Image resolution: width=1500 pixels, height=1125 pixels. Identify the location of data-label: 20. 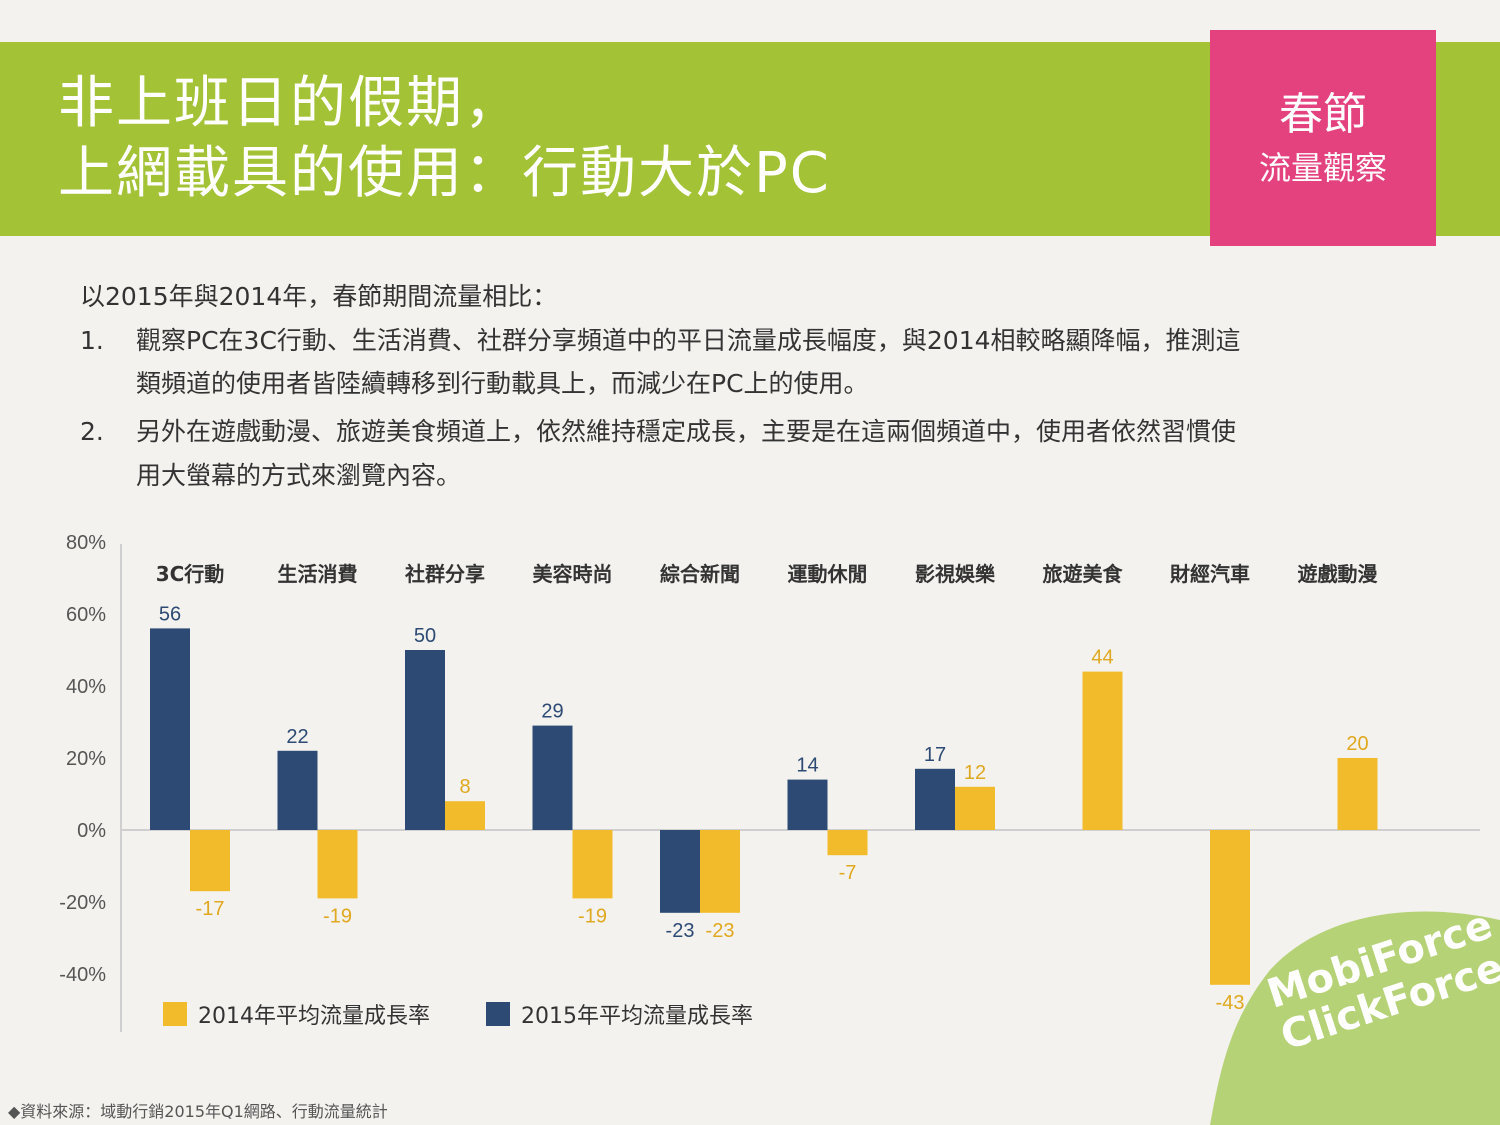
(1357, 744).